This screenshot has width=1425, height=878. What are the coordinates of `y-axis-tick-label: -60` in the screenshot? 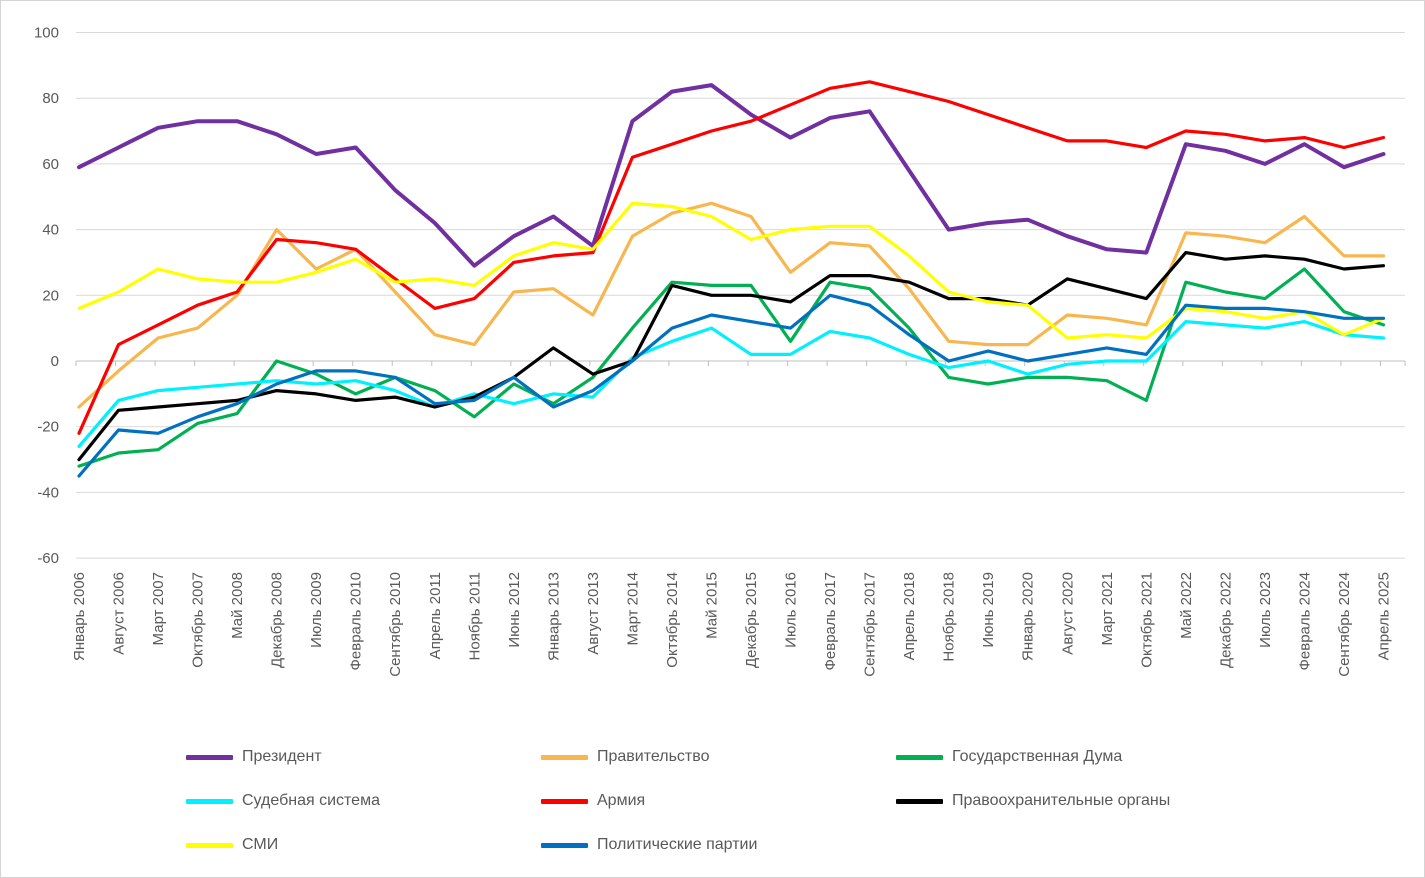 It's located at (48, 558).